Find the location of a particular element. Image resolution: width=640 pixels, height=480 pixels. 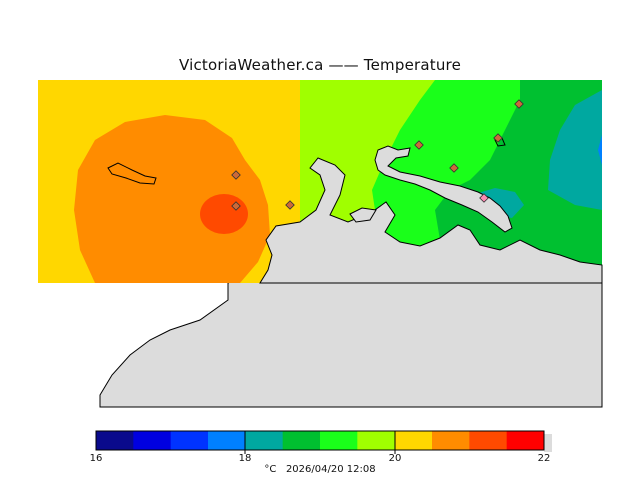

coastline-mainland is located at coordinates (431, 220).